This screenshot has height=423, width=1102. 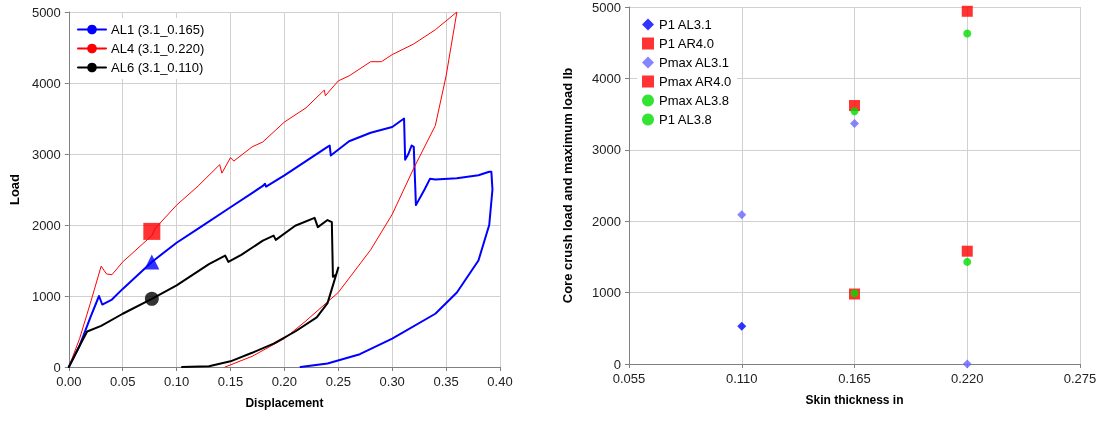 I want to click on legend-label: P1 AR4.0, so click(x=686, y=43).